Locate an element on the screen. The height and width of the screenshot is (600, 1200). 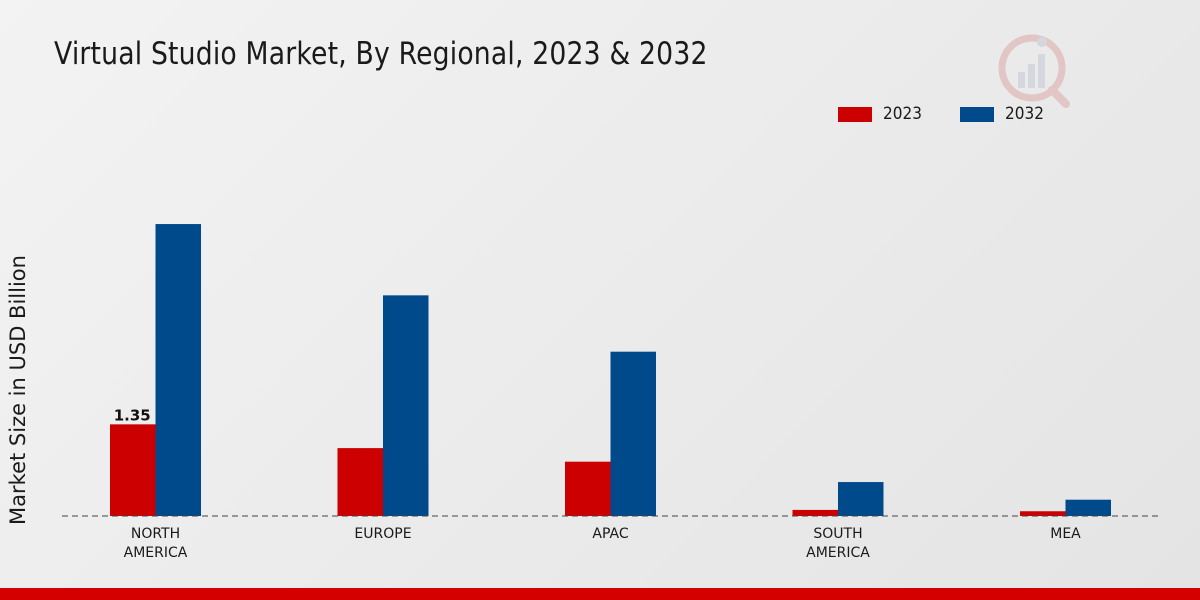
data-label-0: 1.35 is located at coordinates (132, 415).